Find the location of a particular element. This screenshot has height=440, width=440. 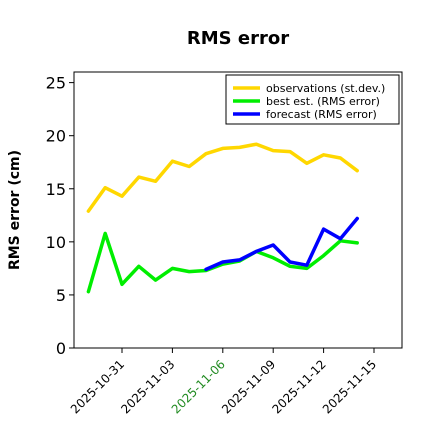

y-tick-label: 0 is located at coordinates (61, 348).